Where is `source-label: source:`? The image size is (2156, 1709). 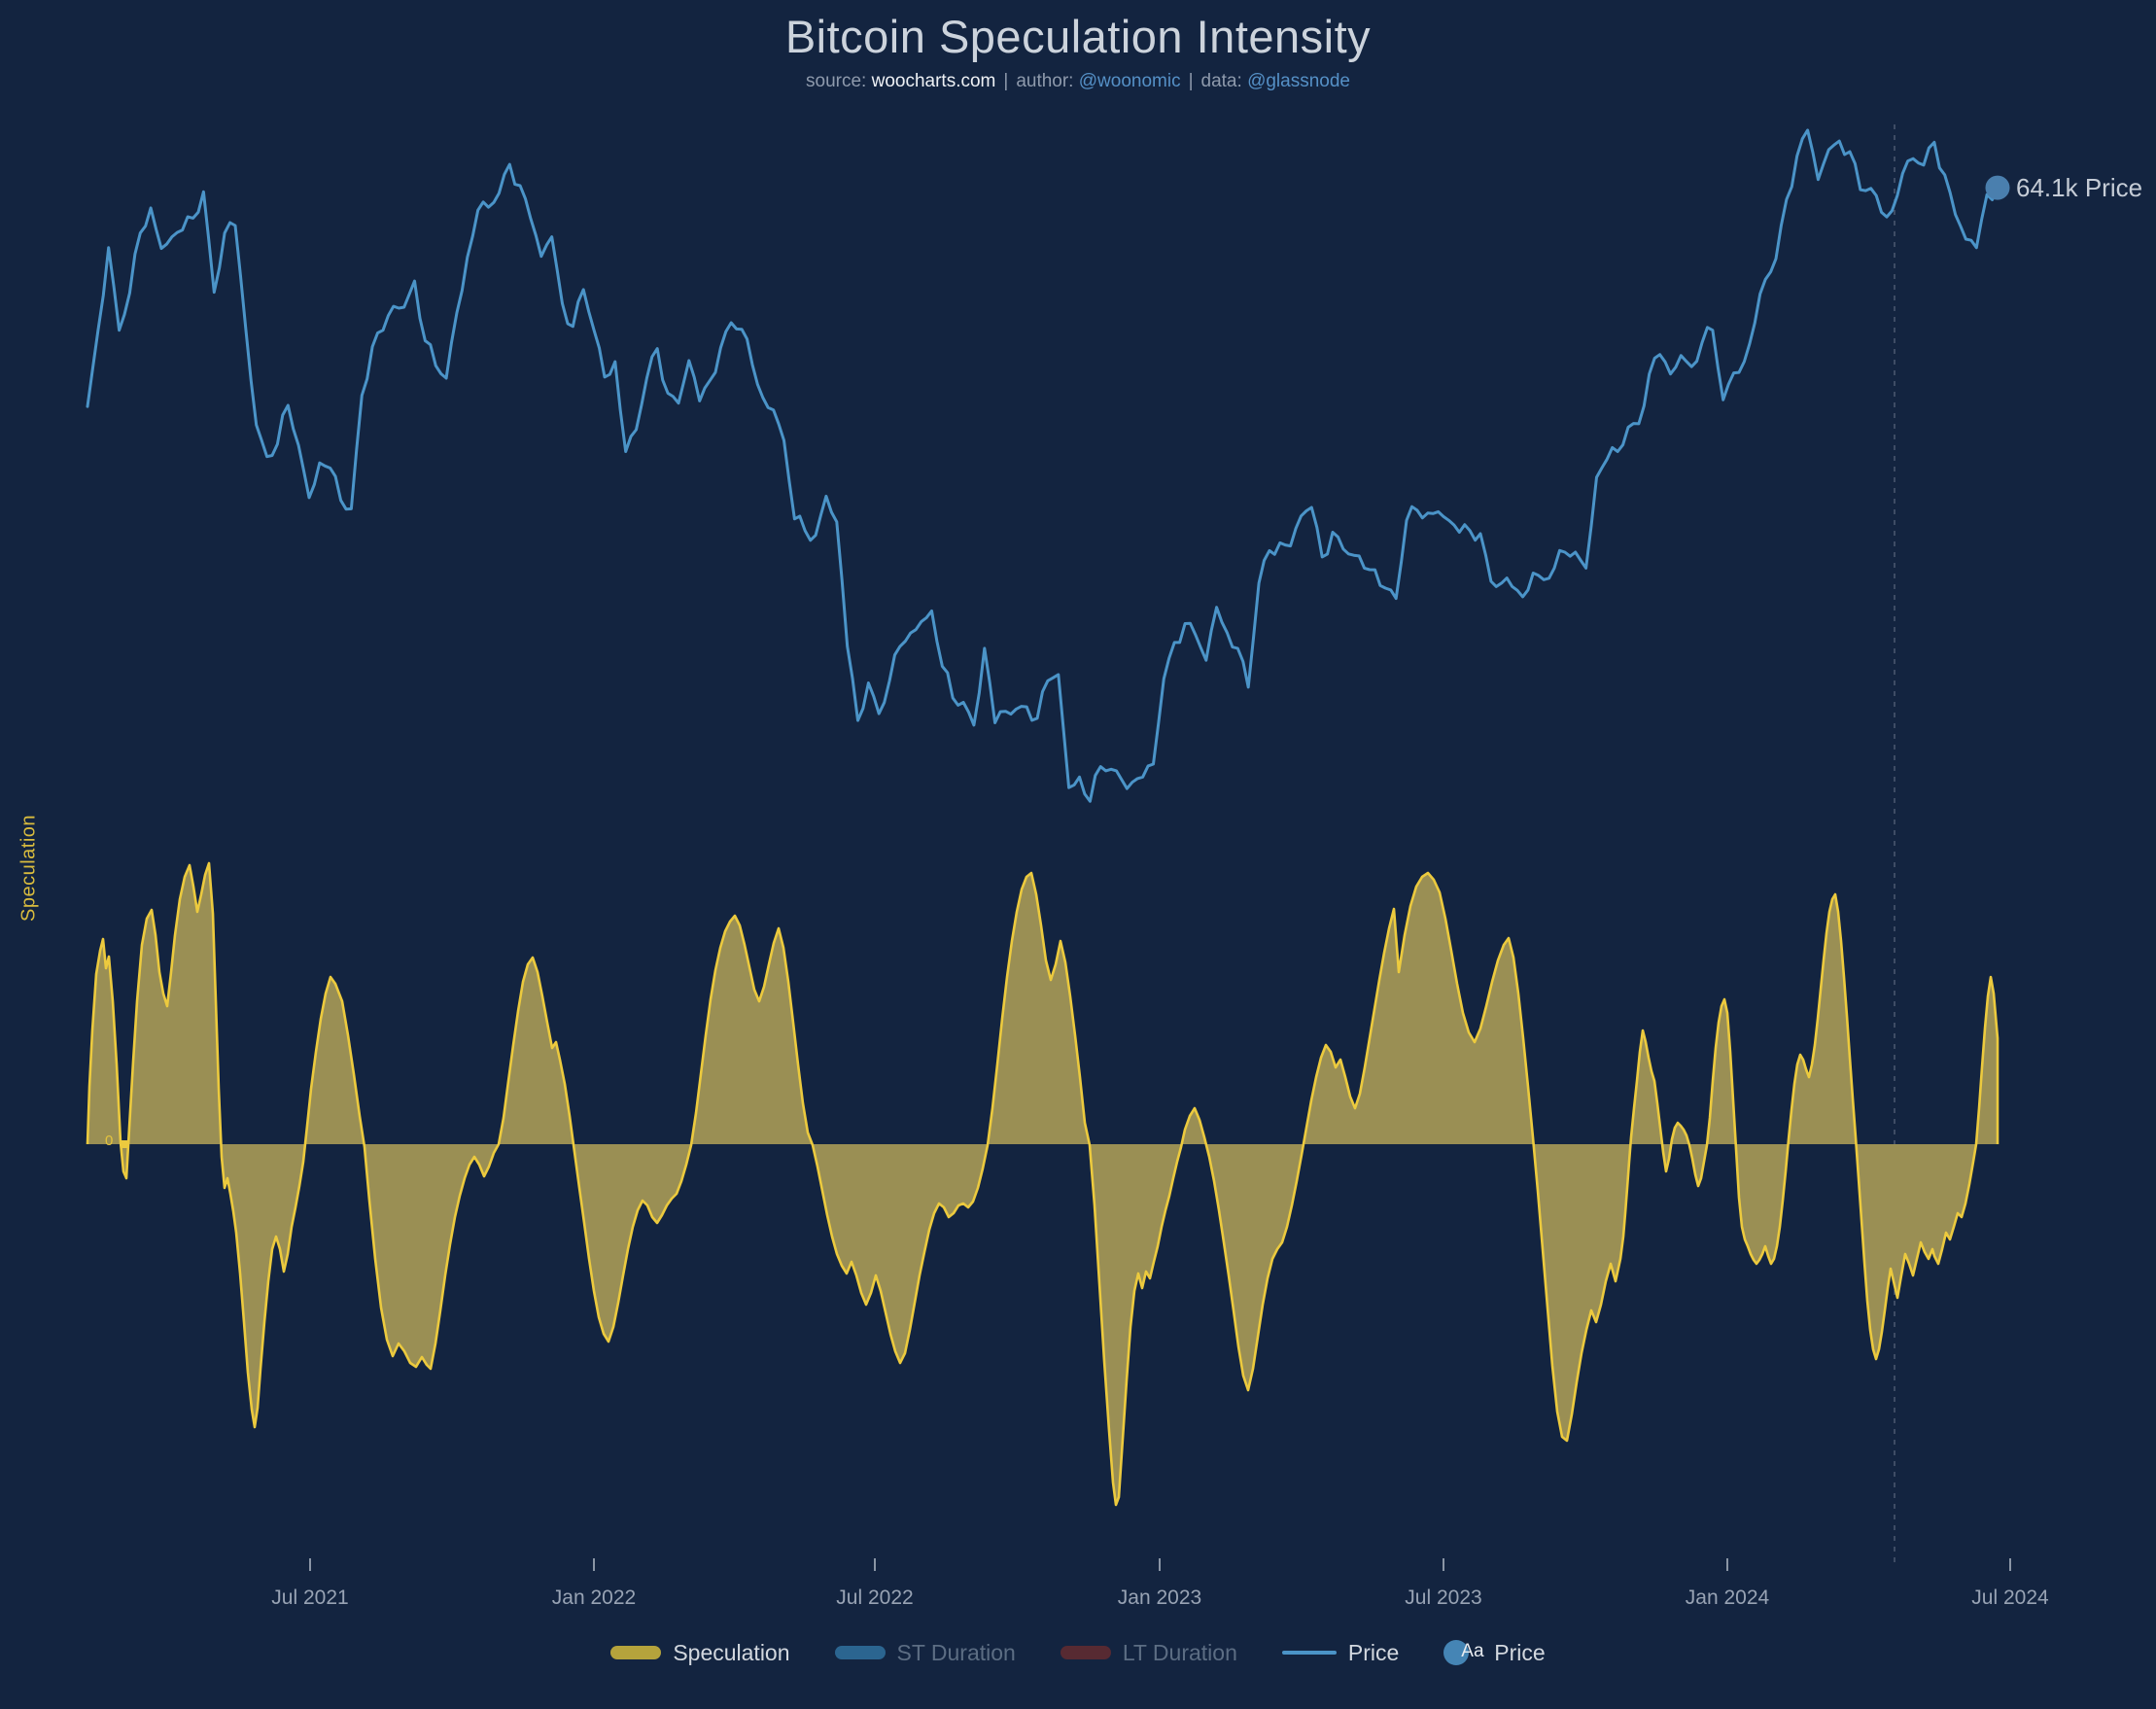
source-label: source: is located at coordinates (836, 81).